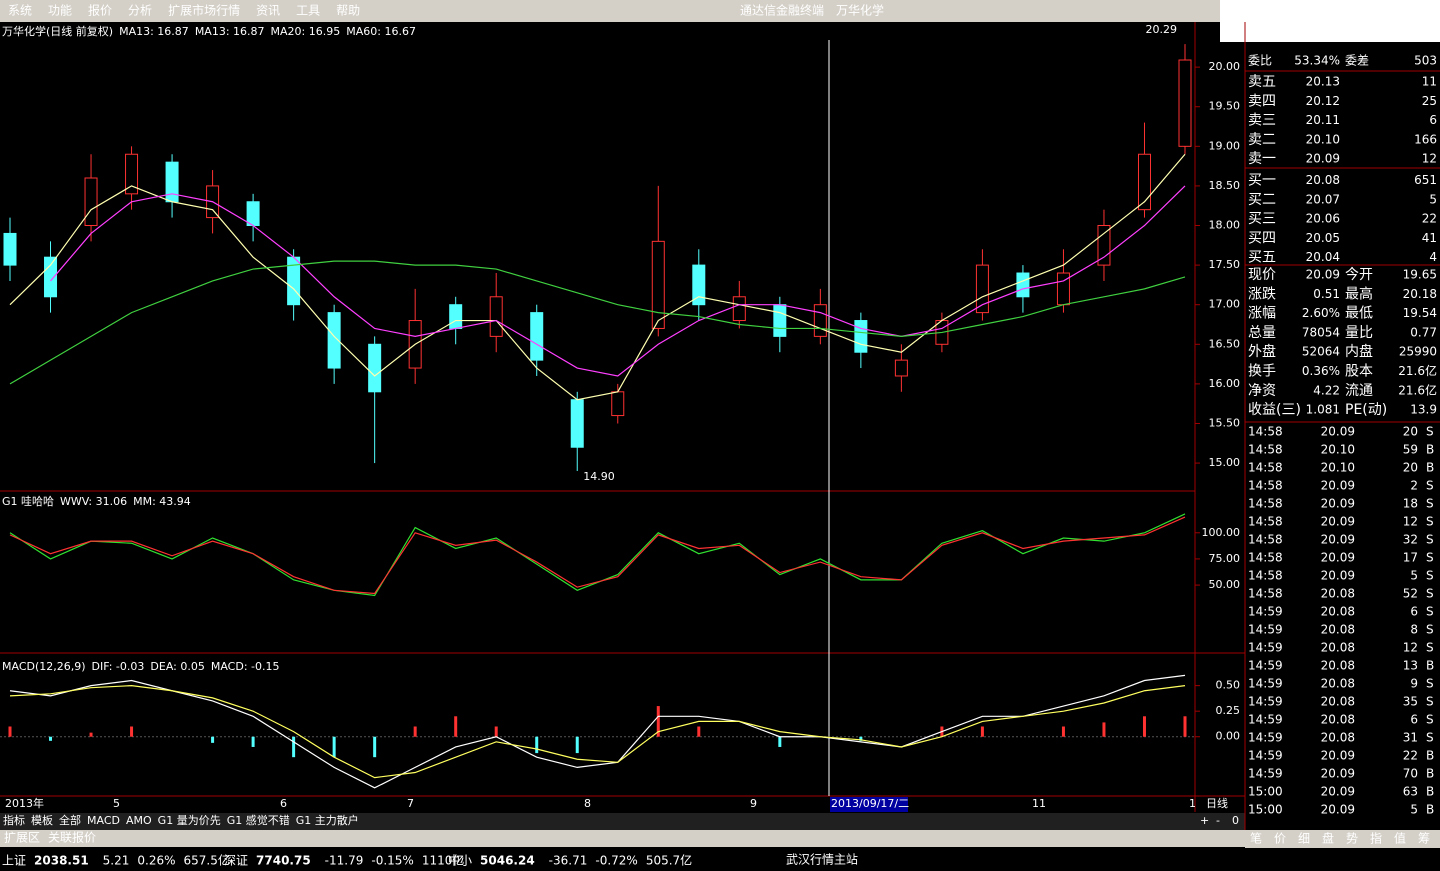  I want to click on tick-price: 20.08, so click(1338, 594).